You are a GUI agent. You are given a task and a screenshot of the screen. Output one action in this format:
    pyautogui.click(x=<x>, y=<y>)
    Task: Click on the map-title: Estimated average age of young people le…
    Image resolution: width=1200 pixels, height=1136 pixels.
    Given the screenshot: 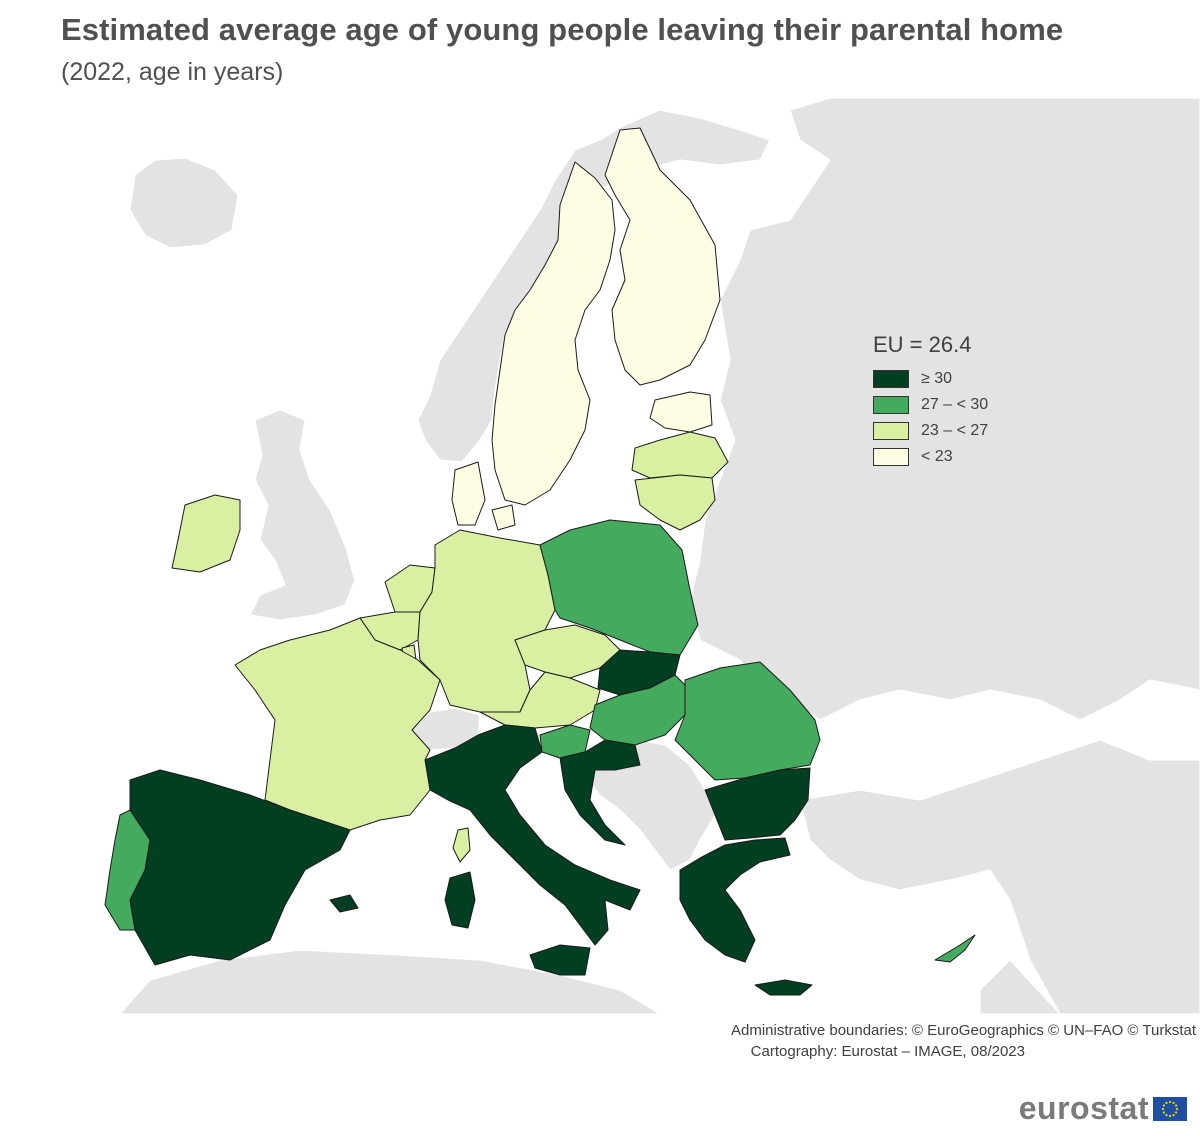 What is the action you would take?
    pyautogui.click(x=562, y=29)
    